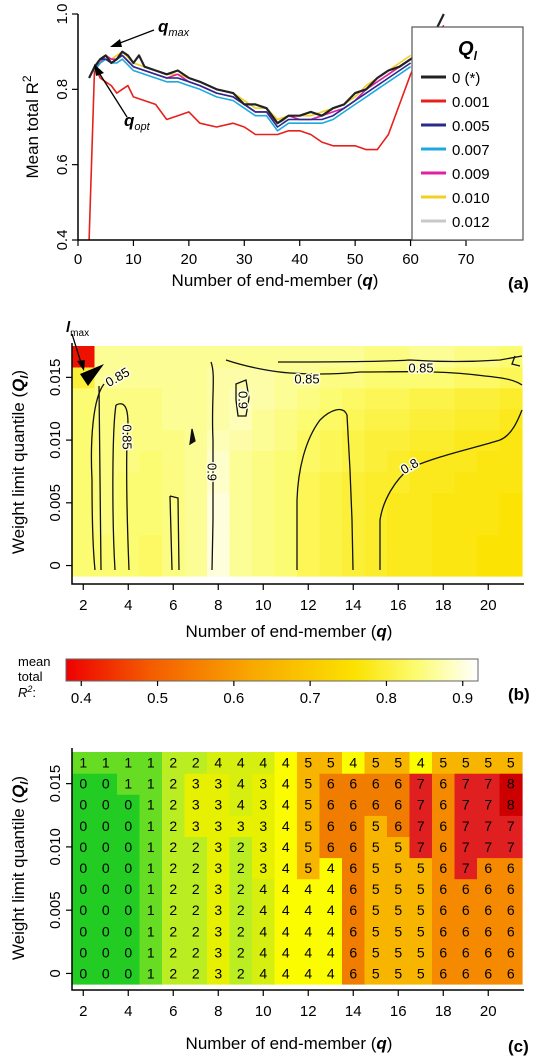  Describe the element at coordinates (34, 692) in the screenshot. I see `colorbar-label-colon: :` at that location.